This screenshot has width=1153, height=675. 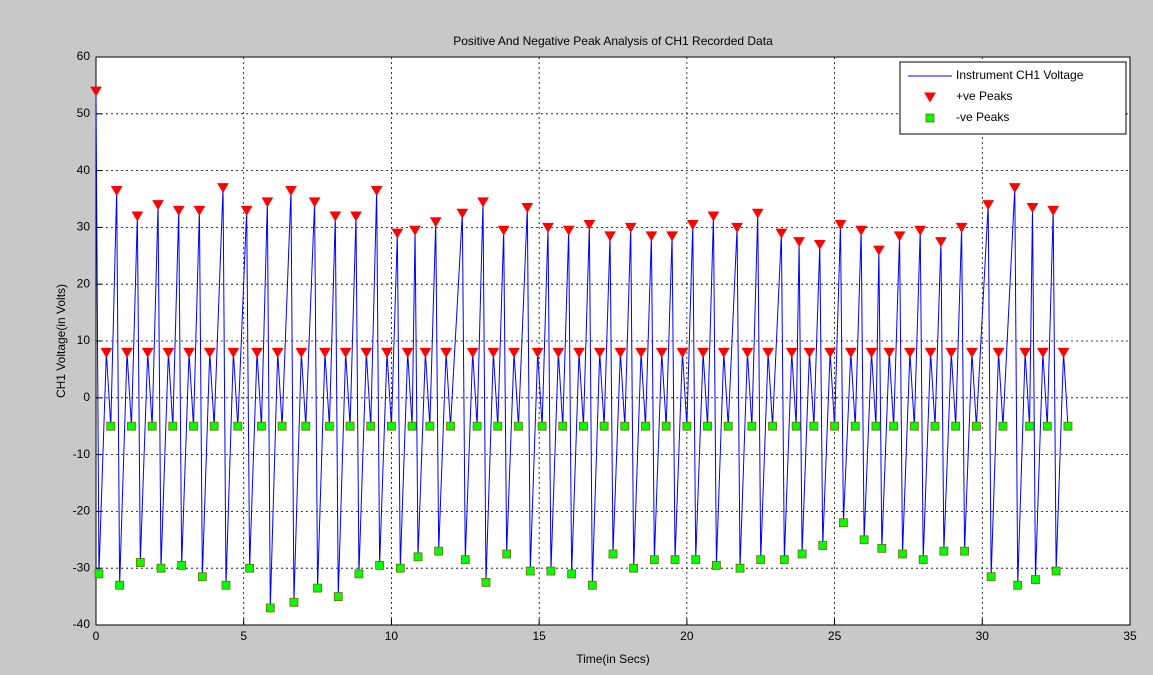 What do you see at coordinates (243, 636) in the screenshot?
I see `x-tick-label: 5` at bounding box center [243, 636].